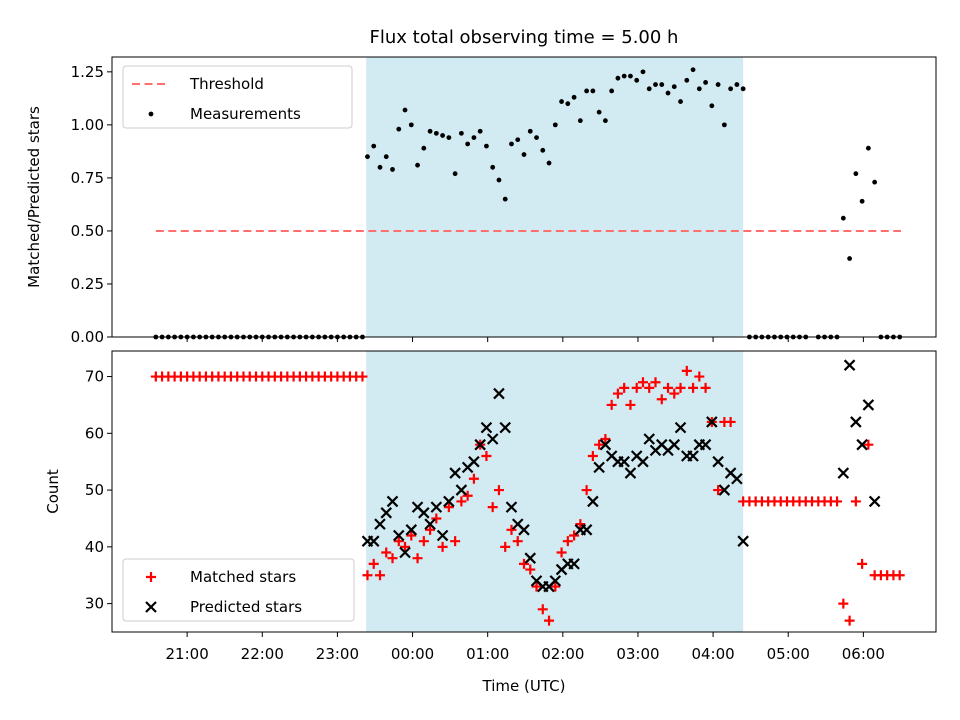 Image resolution: width=960 pixels, height=720 pixels. Describe the element at coordinates (237, 97) in the screenshot. I see `legend-box` at that location.